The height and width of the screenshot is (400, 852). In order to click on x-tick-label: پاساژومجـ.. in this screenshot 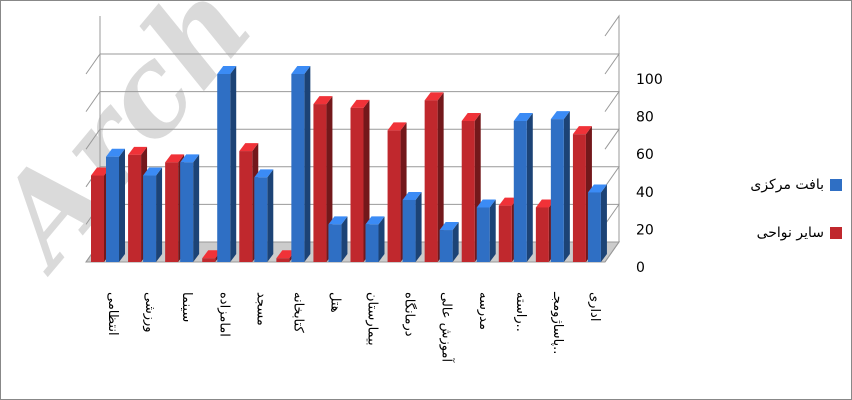, I will do `click(557, 322)`.